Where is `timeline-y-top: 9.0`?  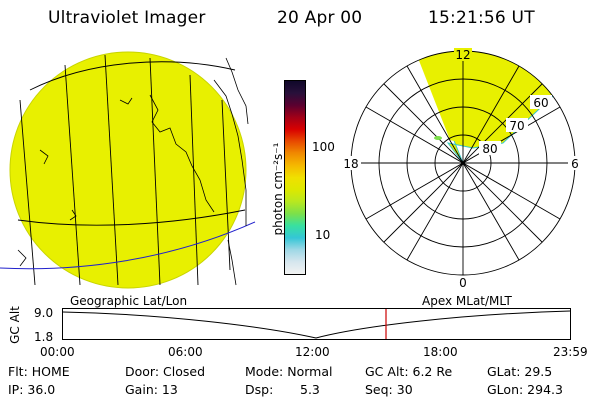 timeline-y-top: 9.0 is located at coordinates (44, 313).